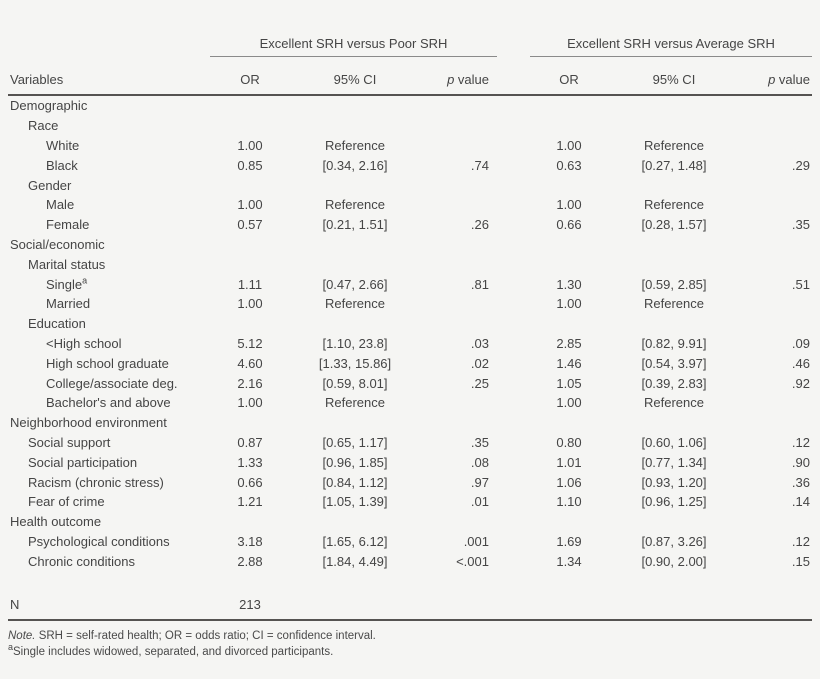  I want to click on cell-ci1: [0.34, 2.16], so click(355, 165).